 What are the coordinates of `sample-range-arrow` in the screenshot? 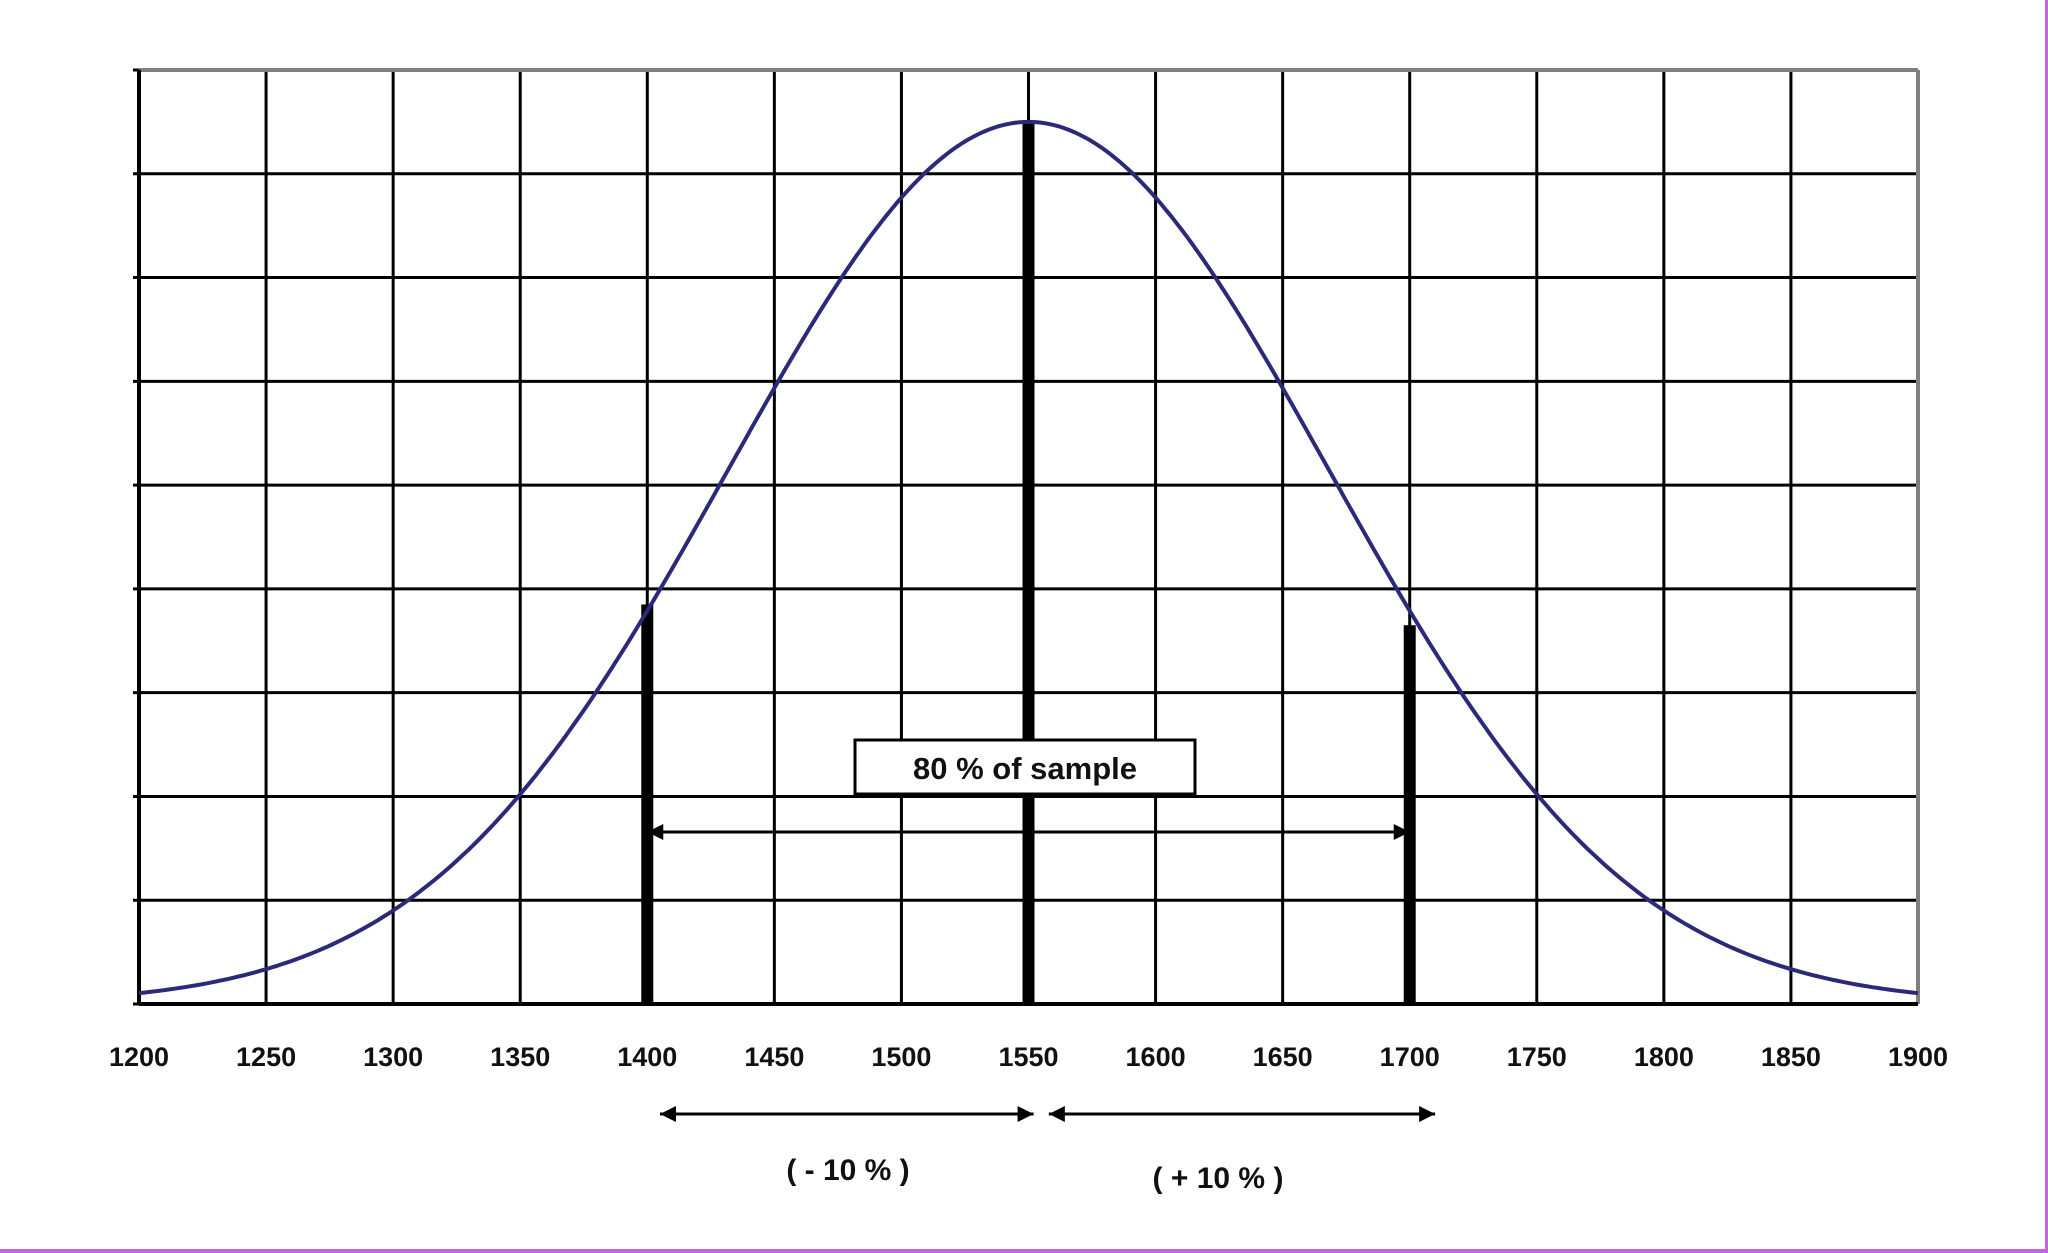 It's located at (1028, 832).